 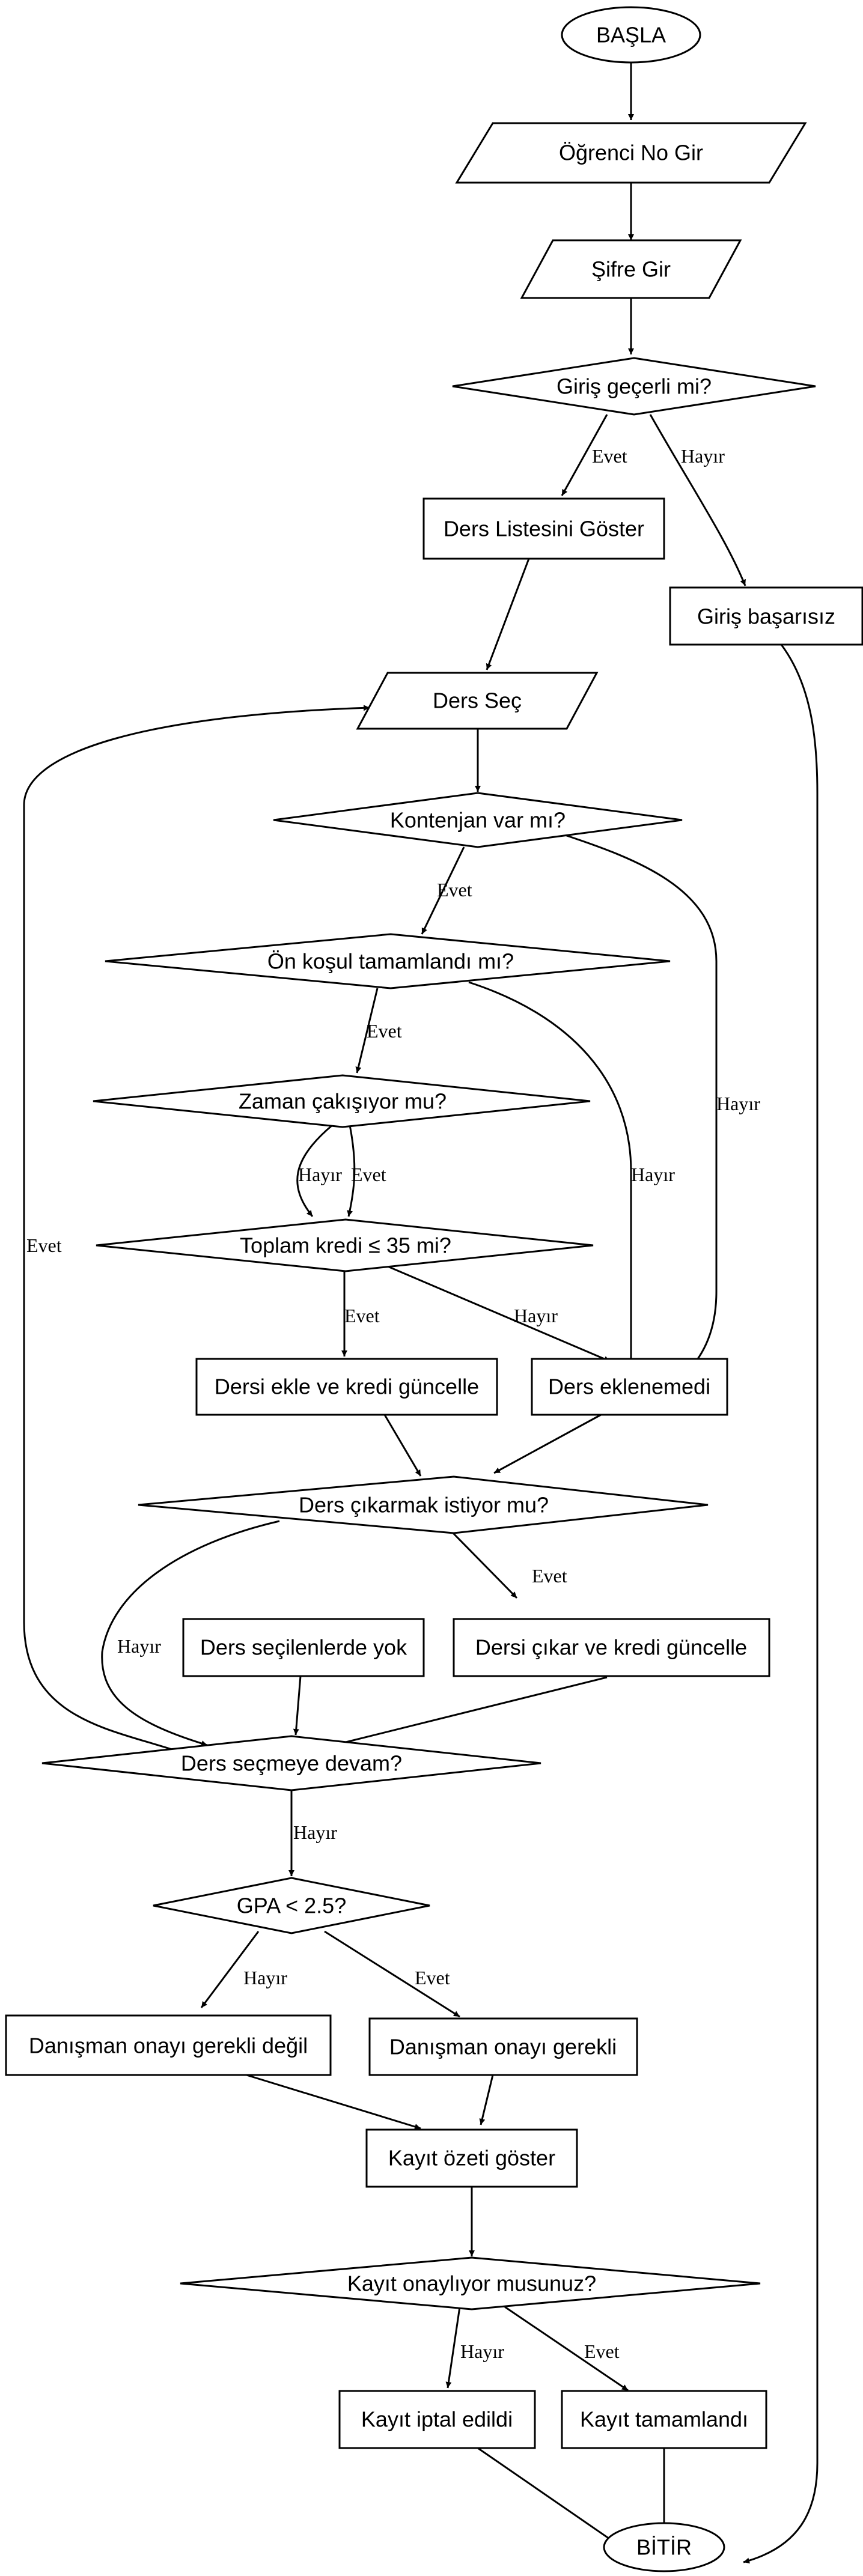 I want to click on node-course-list: Ders Listesini Göster, so click(x=543, y=528).